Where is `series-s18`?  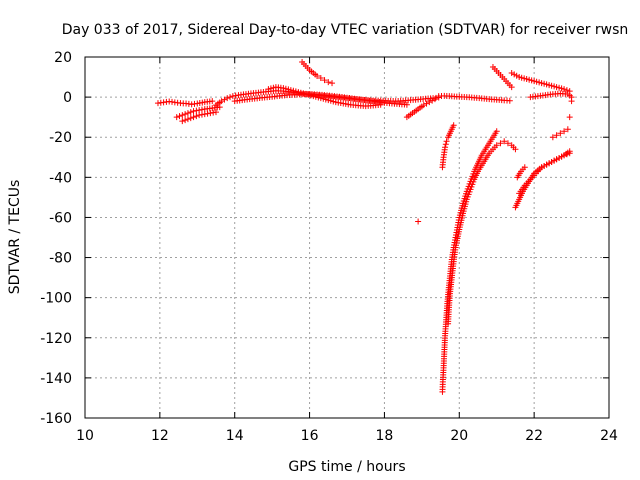
series-s18 is located at coordinates (560, 133).